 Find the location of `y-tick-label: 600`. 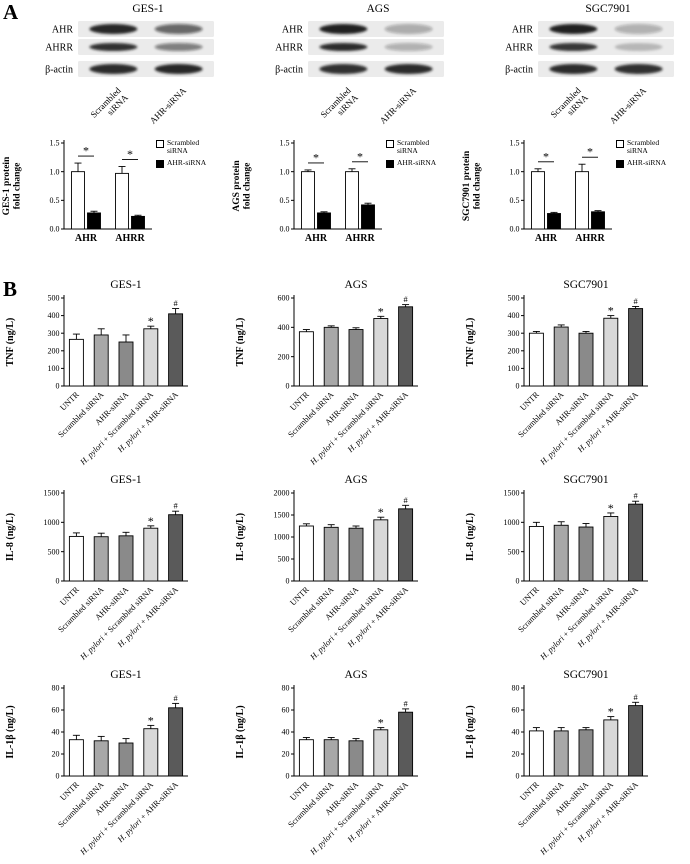

y-tick-label: 600 is located at coordinates (284, 298).